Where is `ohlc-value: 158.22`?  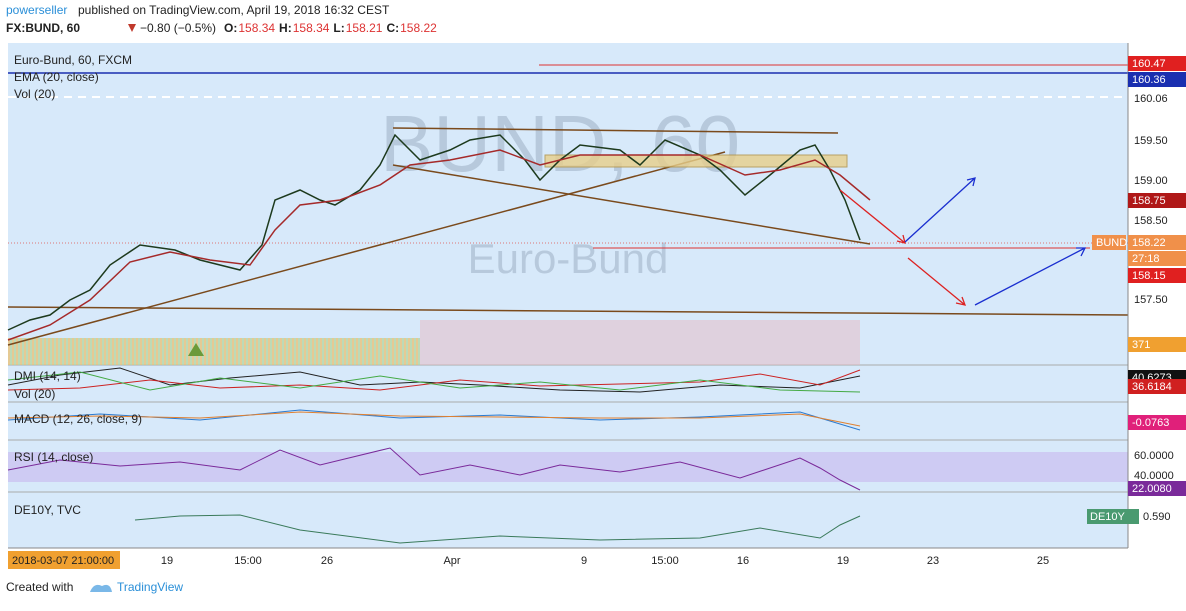
ohlc-value: 158.22 is located at coordinates (418, 28).